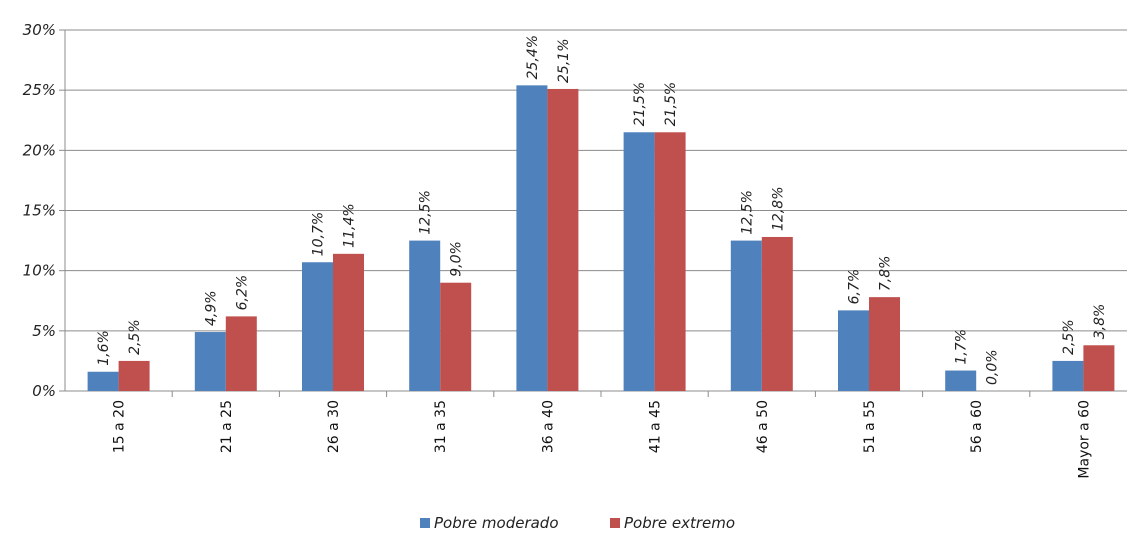 Image resolution: width=1127 pixels, height=548 pixels. What do you see at coordinates (39, 90) in the screenshot?
I see `y-tick-label: 25%` at bounding box center [39, 90].